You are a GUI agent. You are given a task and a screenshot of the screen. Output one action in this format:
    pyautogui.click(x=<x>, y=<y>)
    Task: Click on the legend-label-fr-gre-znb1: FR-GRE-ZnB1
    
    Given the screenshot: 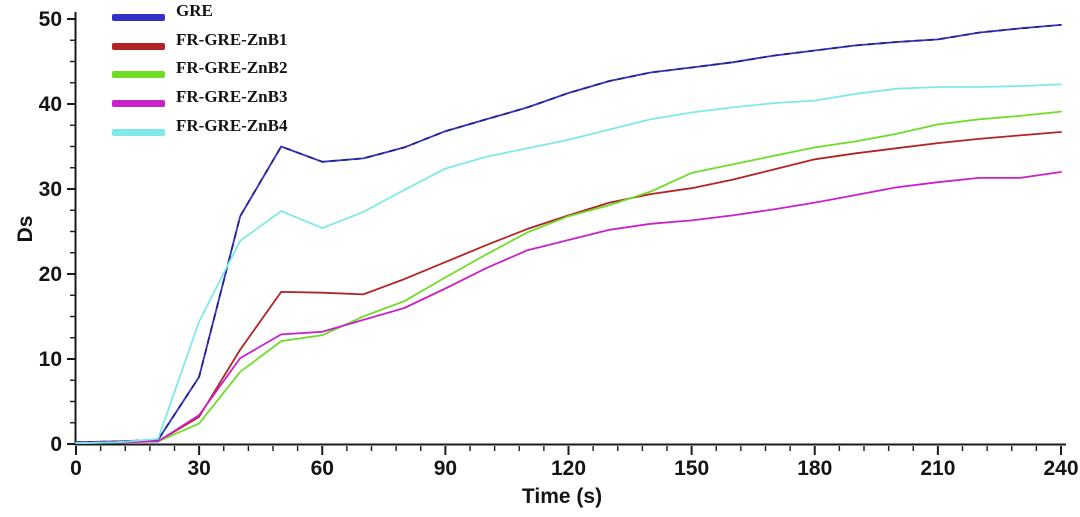 What is the action you would take?
    pyautogui.click(x=232, y=39)
    